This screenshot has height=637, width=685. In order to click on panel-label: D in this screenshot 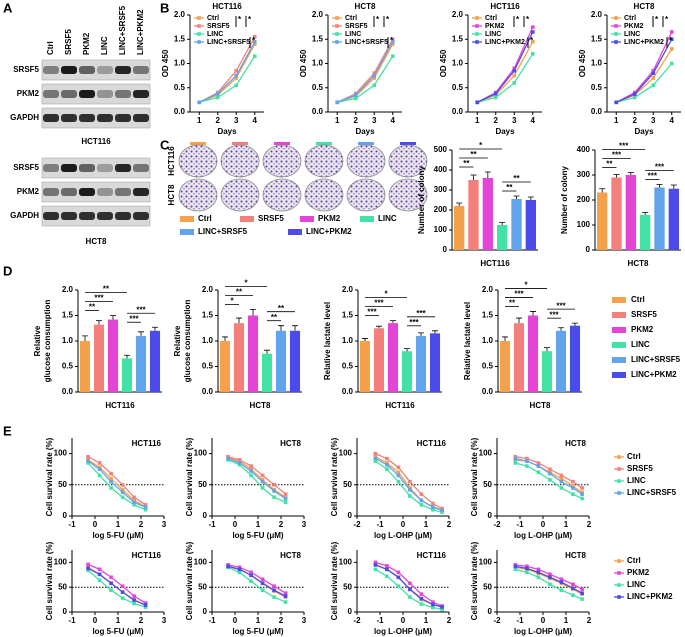, I will do `click(7, 270)`.